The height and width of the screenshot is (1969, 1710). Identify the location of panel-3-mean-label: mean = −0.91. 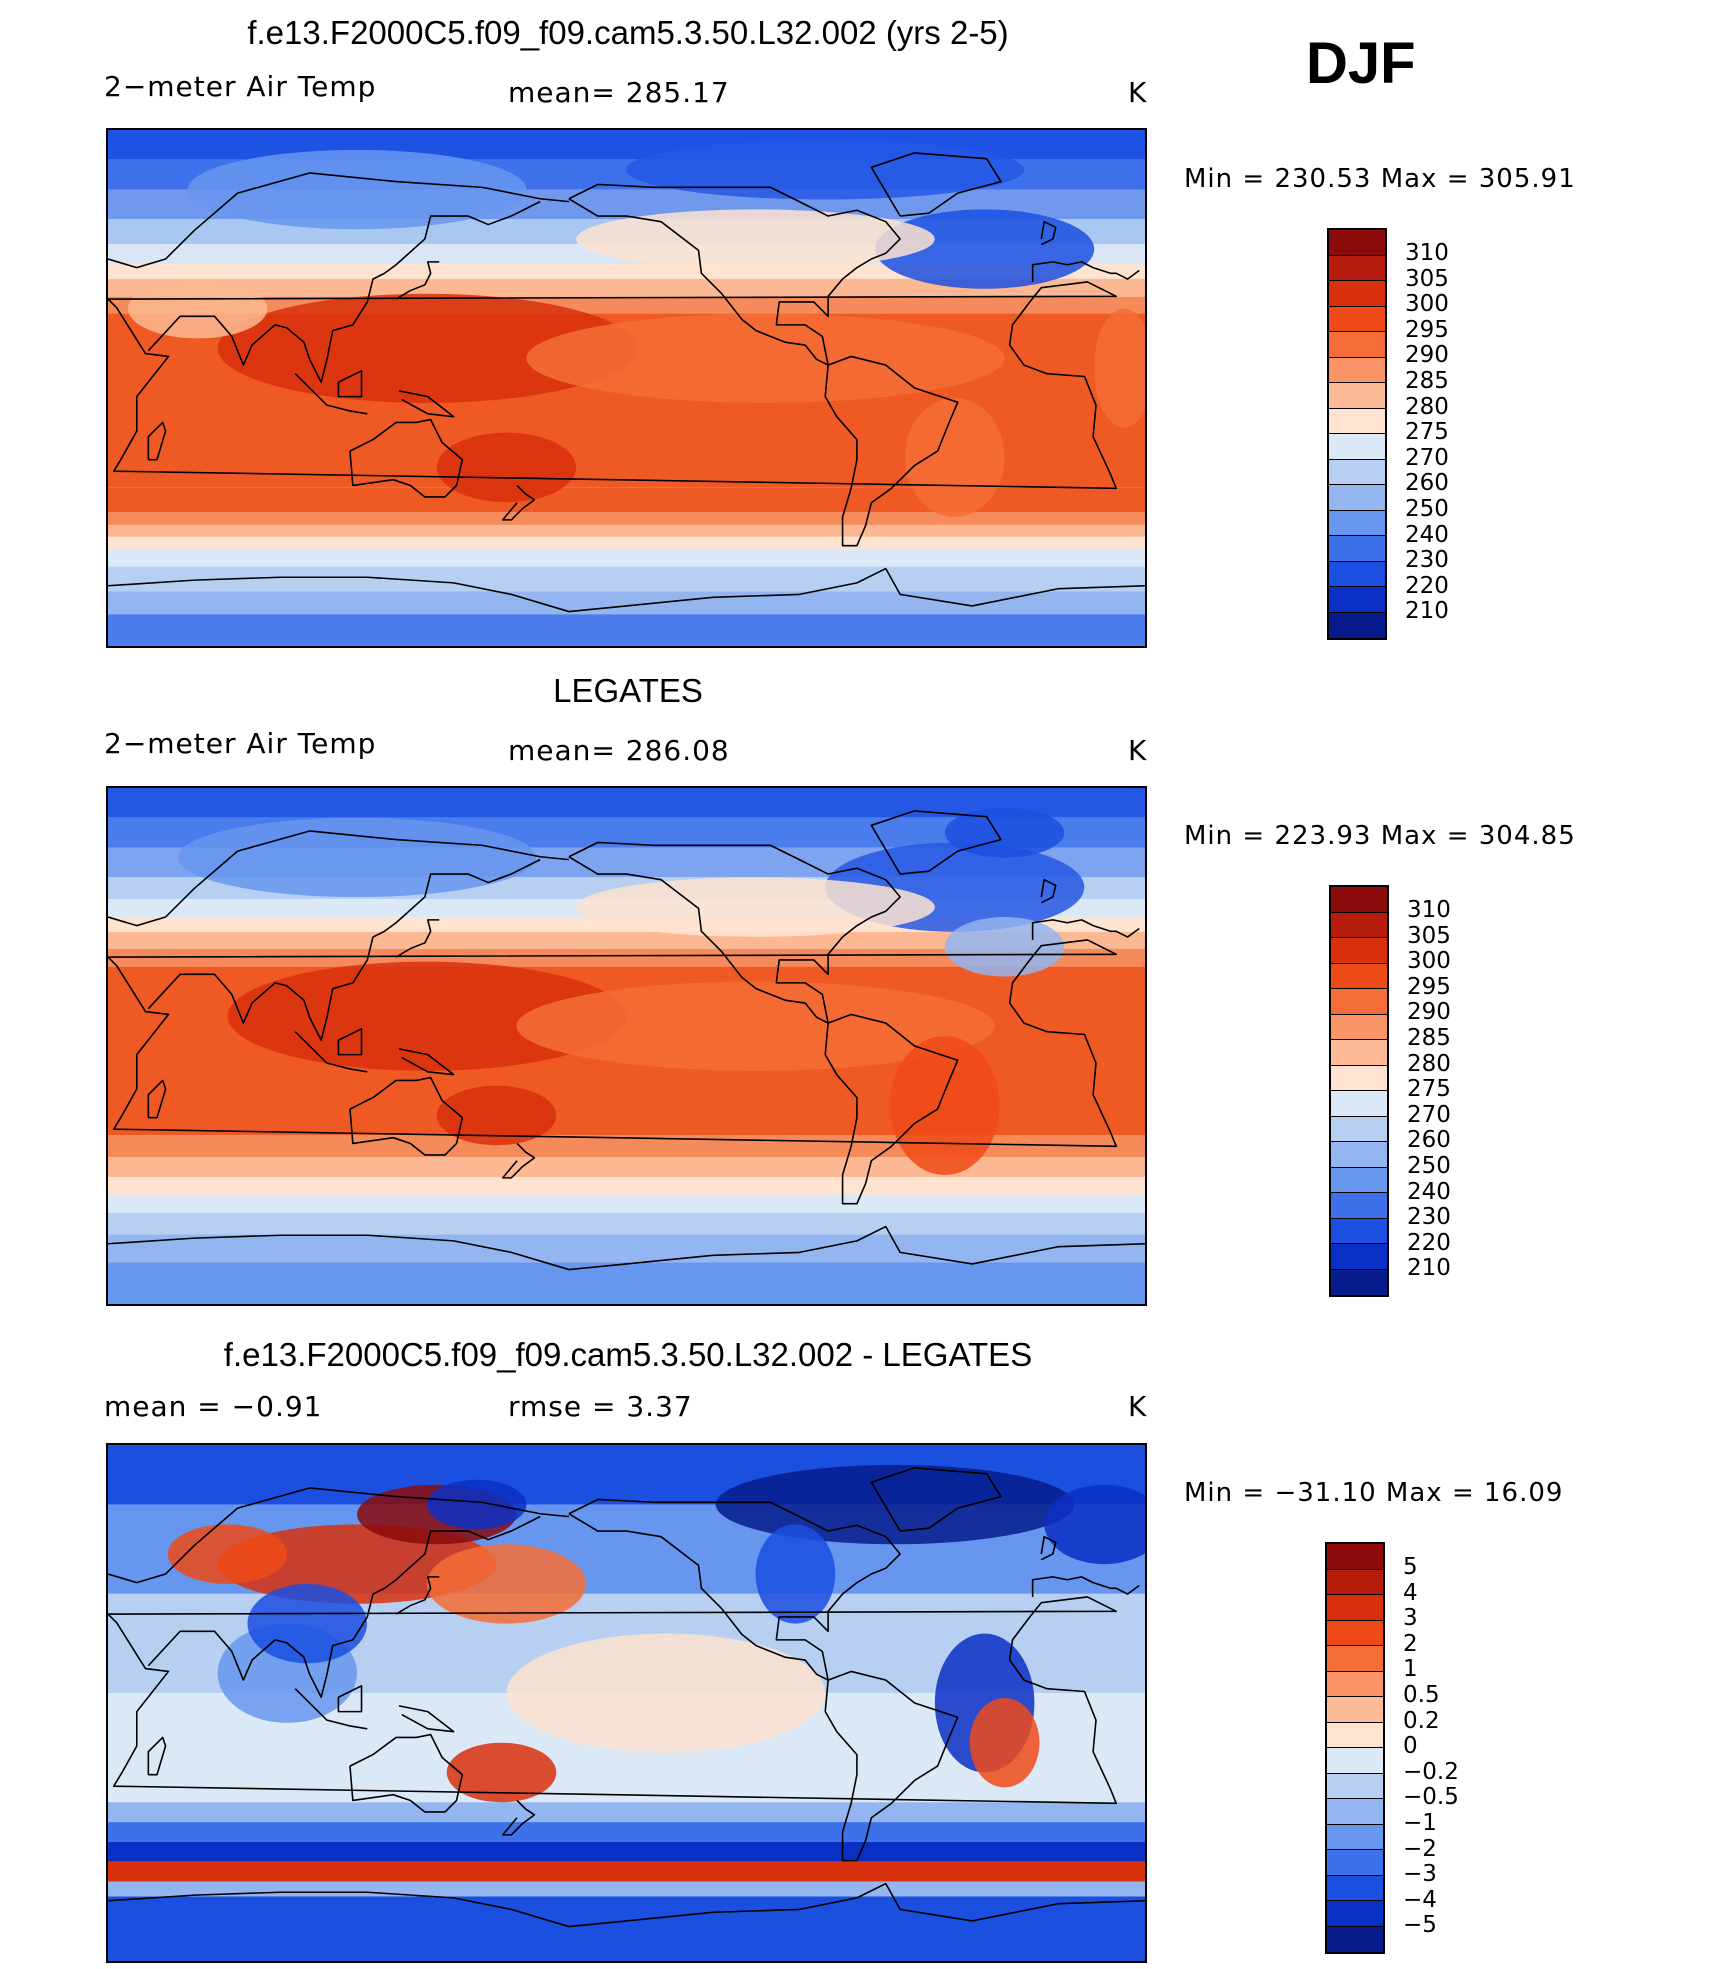
(213, 1406).